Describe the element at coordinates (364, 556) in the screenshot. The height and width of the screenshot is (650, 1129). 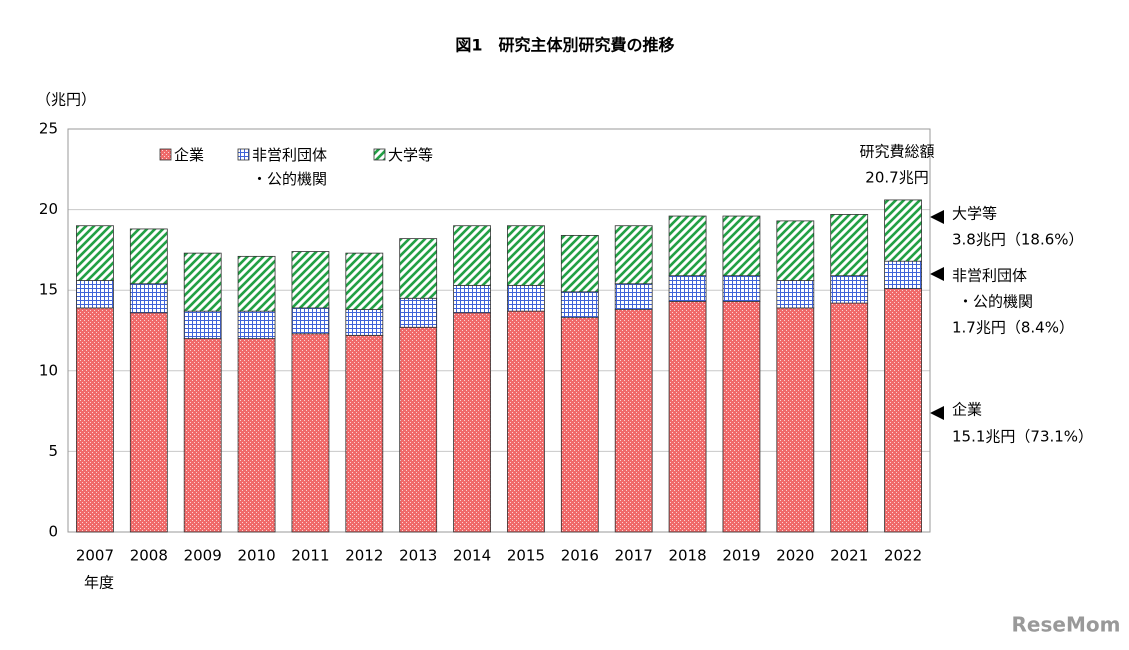
I see `x-tick-label: 2012` at that location.